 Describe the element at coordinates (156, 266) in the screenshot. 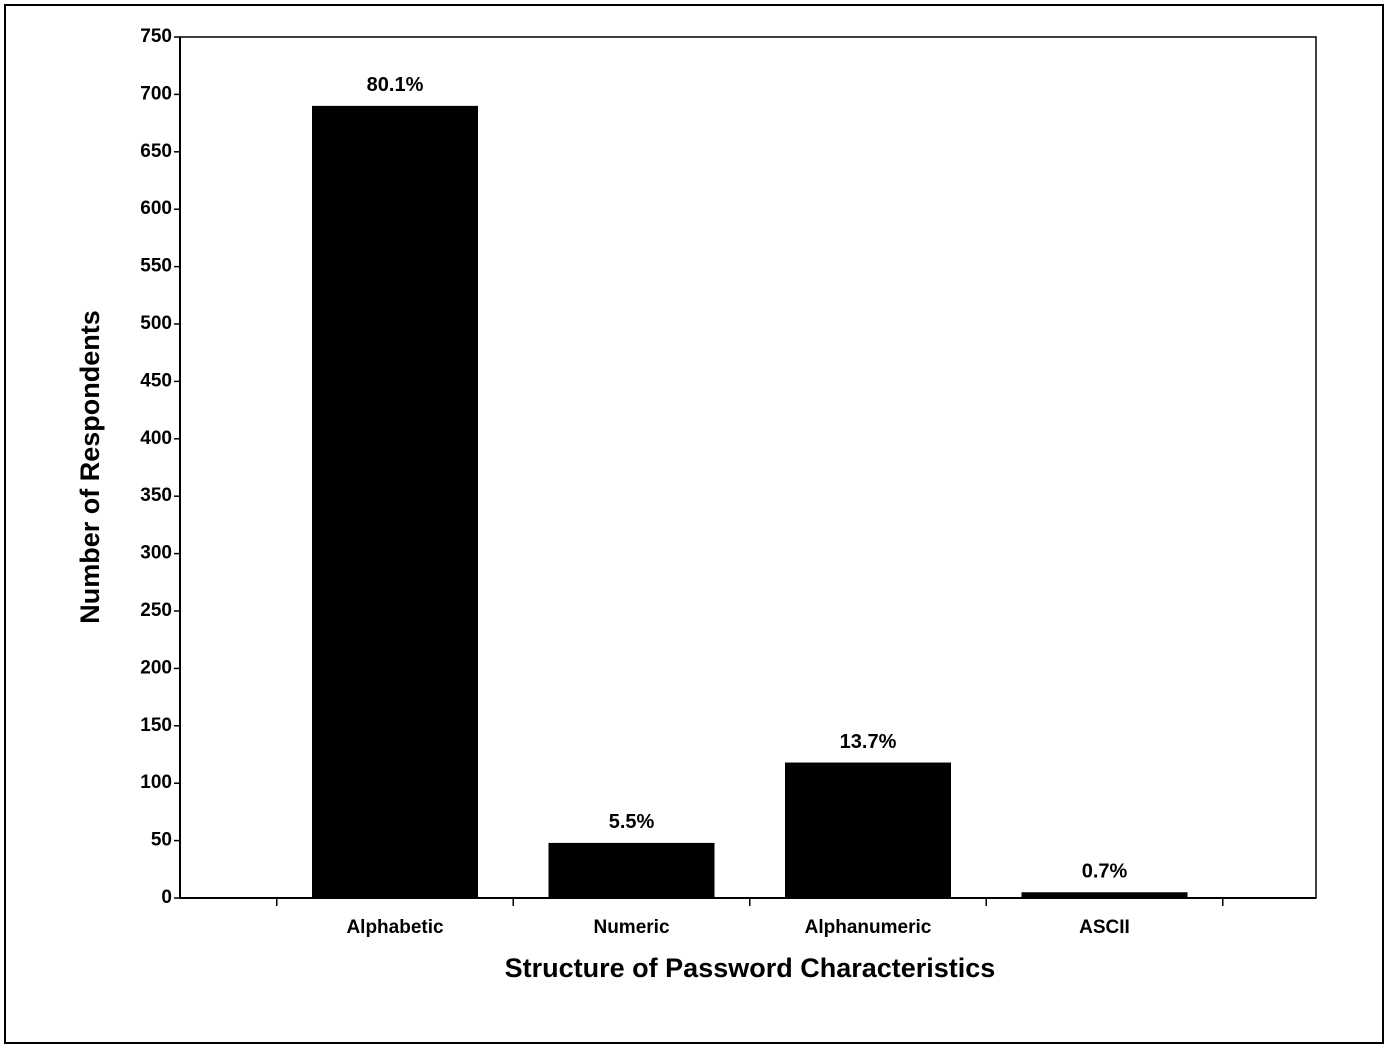

I see `y-tick-label: 550` at that location.